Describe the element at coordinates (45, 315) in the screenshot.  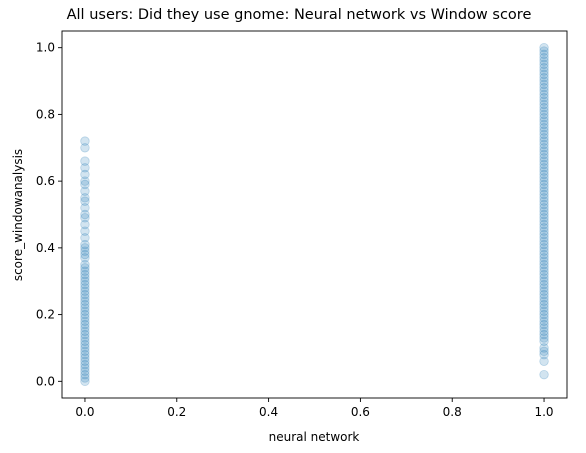
I see `y-tick-label: 0.2` at that location.